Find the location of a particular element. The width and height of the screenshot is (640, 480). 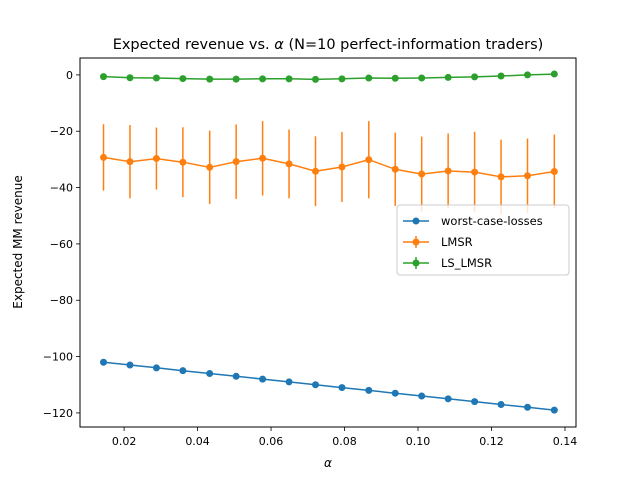

legend-box is located at coordinates (483, 240).